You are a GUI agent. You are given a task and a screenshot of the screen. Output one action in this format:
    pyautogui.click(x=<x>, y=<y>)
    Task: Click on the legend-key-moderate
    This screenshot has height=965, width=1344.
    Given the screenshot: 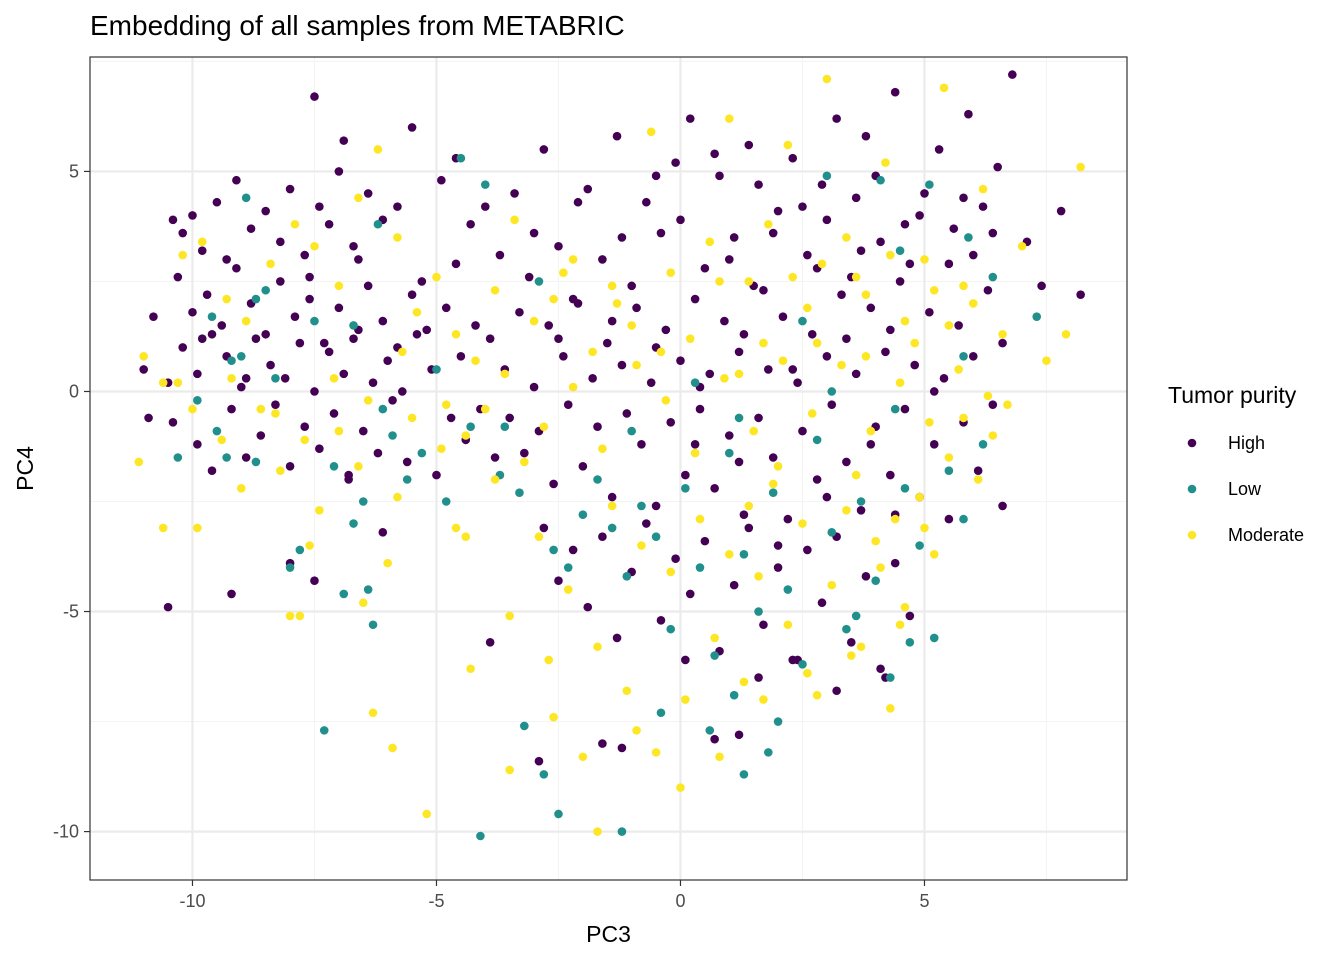 What is the action you would take?
    pyautogui.click(x=1192, y=535)
    